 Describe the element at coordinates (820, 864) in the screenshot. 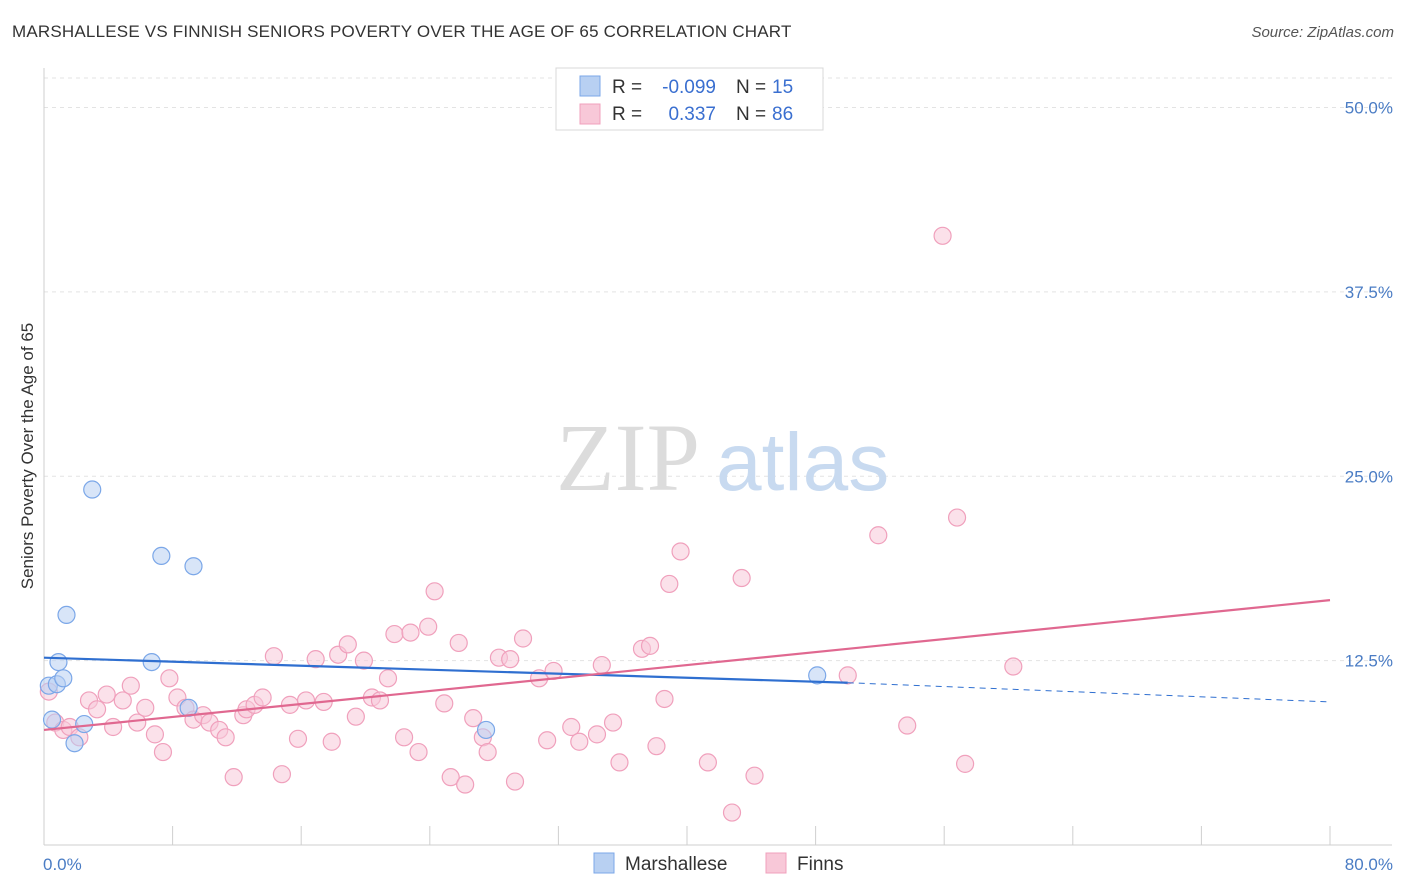

I see `series-legend-label-finns: Finns` at that location.